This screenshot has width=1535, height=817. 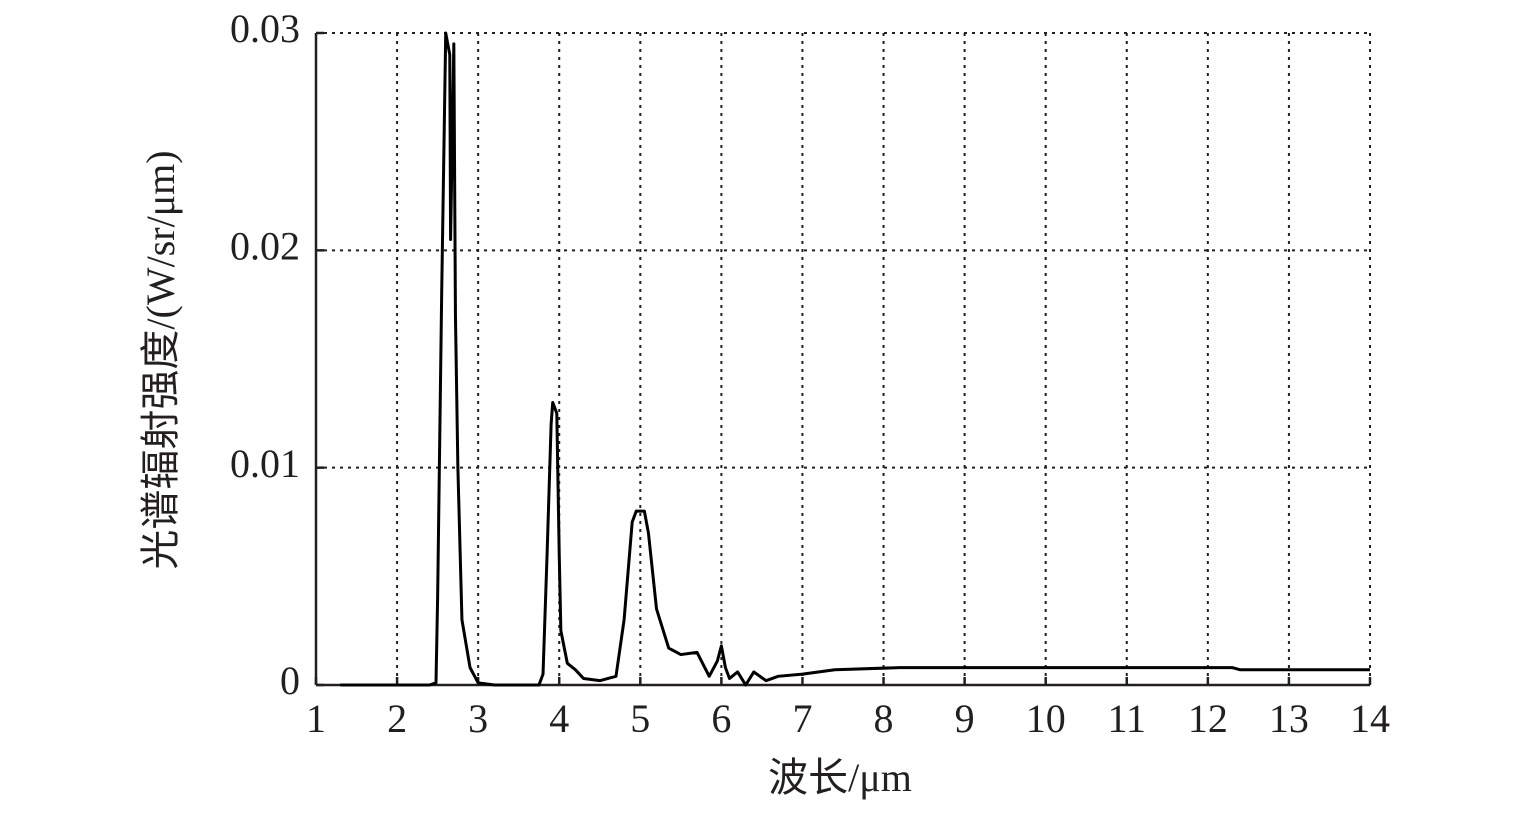 What do you see at coordinates (1208, 718) in the screenshot?
I see `x-tick-label: 12` at bounding box center [1208, 718].